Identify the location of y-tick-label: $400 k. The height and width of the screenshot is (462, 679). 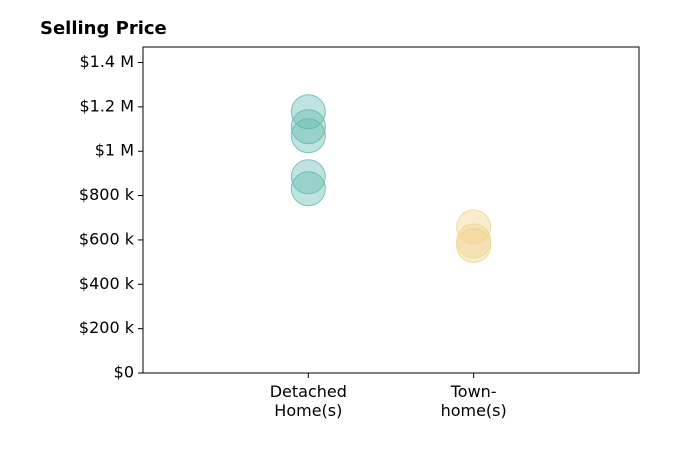
(107, 283).